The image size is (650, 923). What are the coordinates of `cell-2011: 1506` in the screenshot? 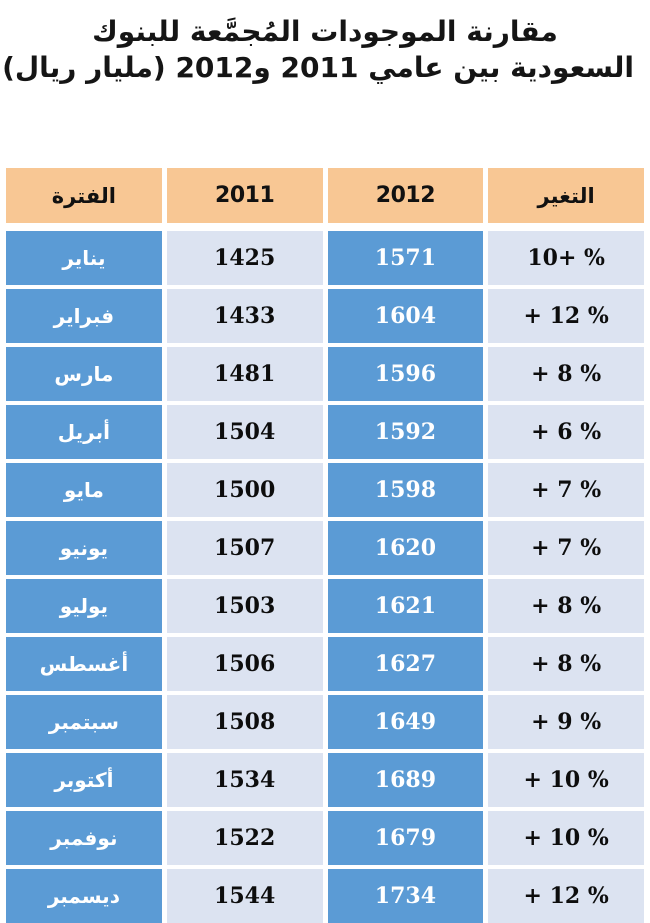 It's located at (244, 664).